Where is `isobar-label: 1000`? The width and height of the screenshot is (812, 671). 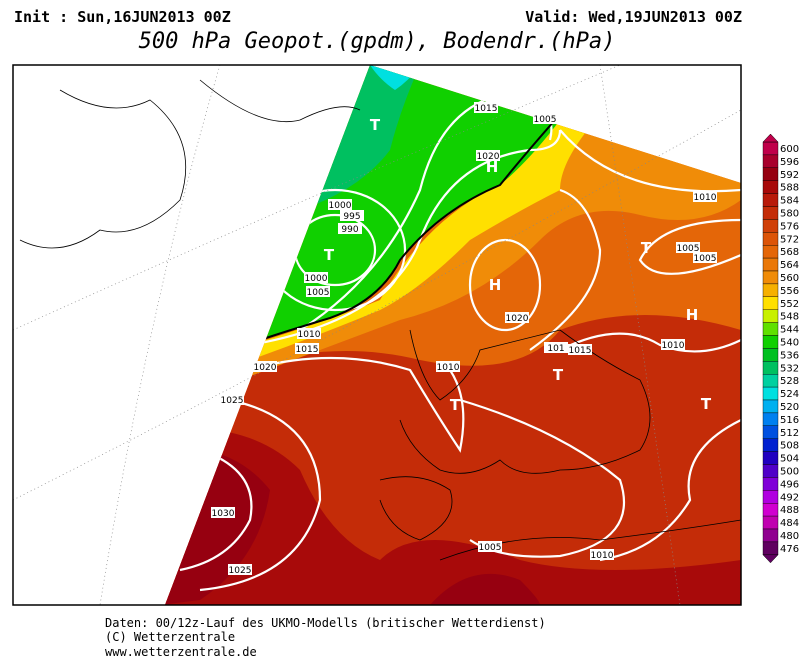 isobar-label: 1000 is located at coordinates (316, 279).